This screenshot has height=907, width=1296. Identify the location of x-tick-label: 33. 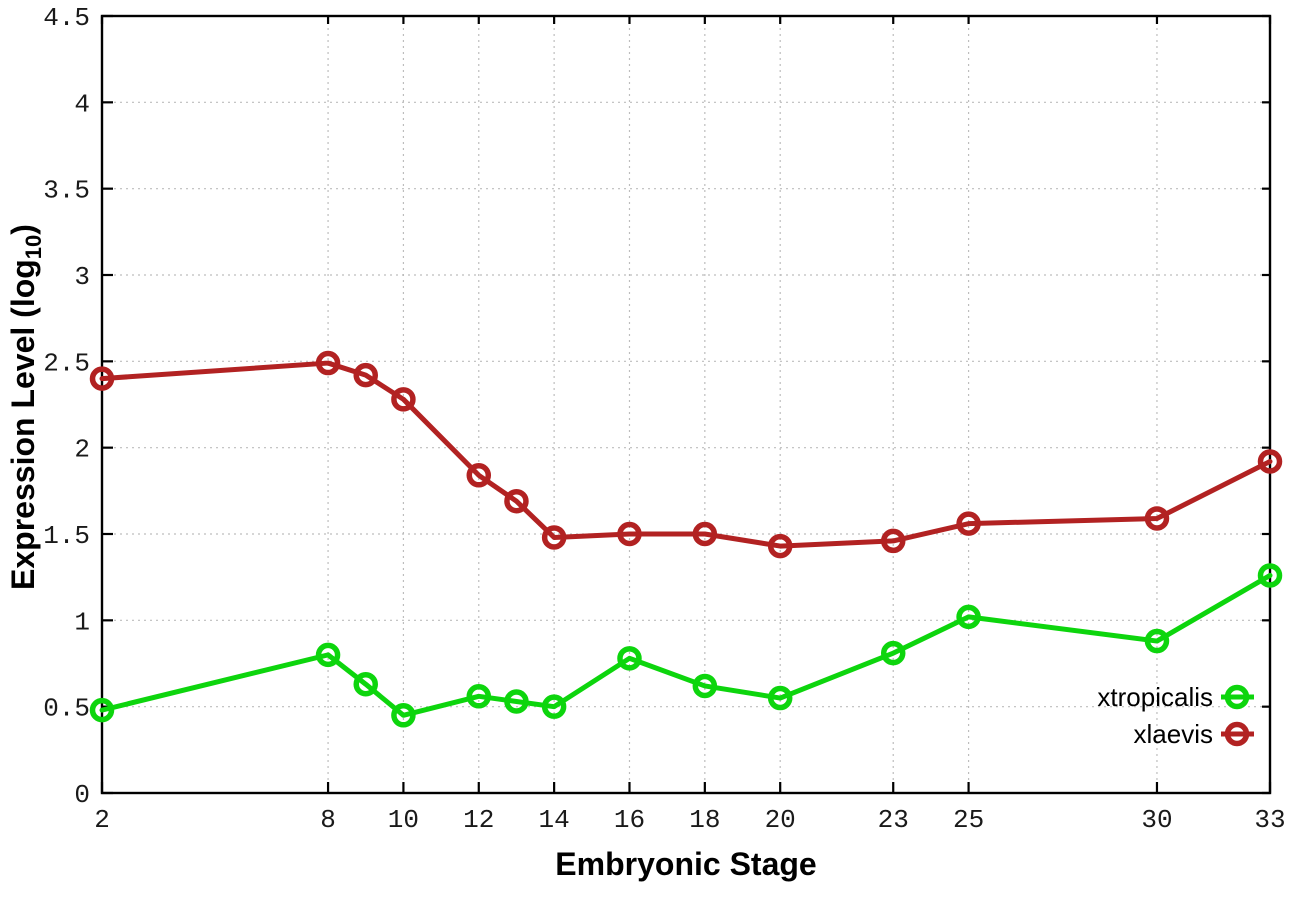
(1269, 820).